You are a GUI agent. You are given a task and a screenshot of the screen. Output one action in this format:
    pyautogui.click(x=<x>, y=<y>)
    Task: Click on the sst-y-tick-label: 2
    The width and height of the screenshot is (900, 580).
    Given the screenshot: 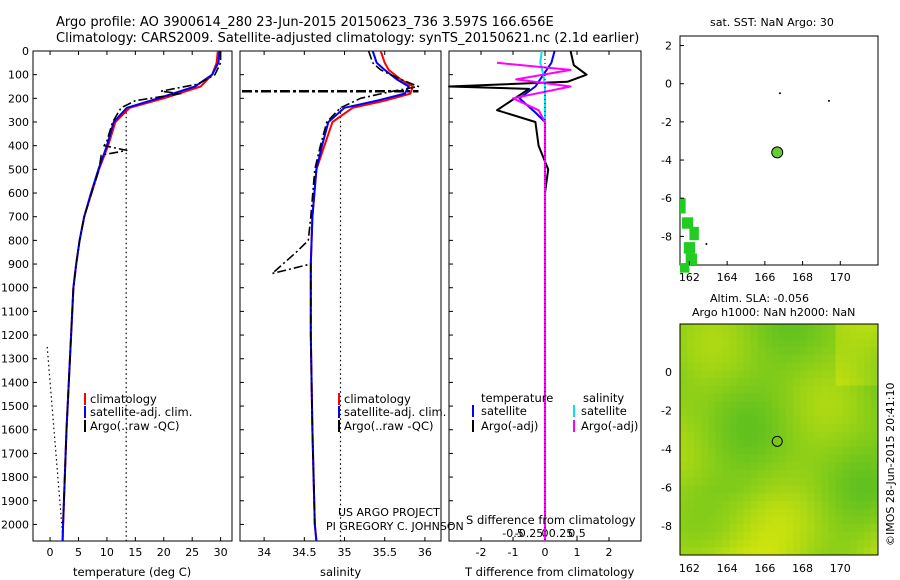 What is the action you would take?
    pyautogui.click(x=668, y=46)
    